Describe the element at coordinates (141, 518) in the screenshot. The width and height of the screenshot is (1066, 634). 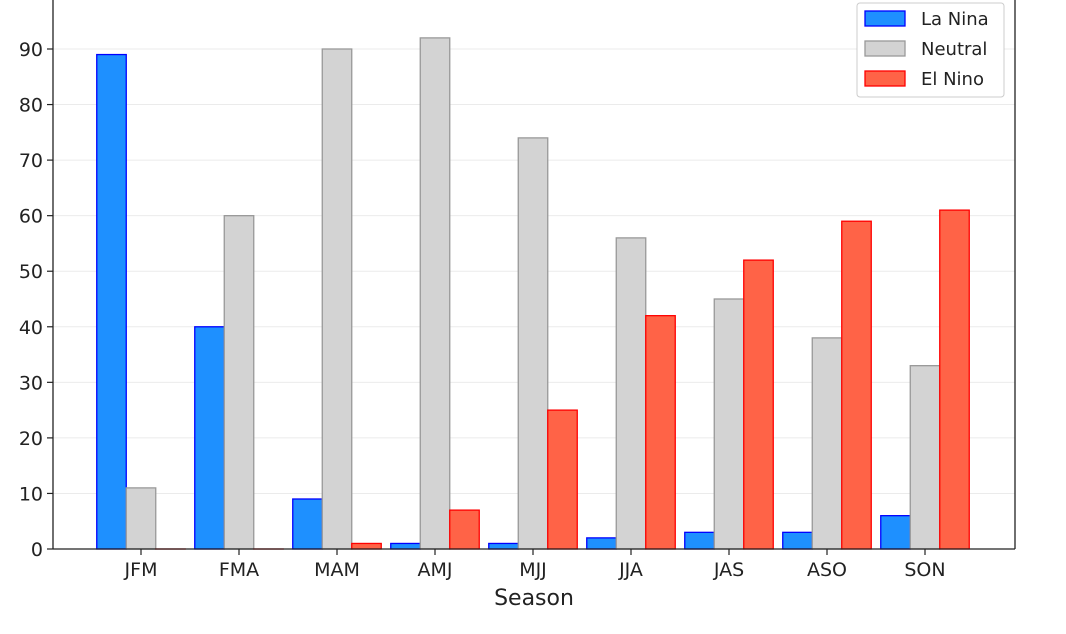
I see `bar-neutral-jfm` at that location.